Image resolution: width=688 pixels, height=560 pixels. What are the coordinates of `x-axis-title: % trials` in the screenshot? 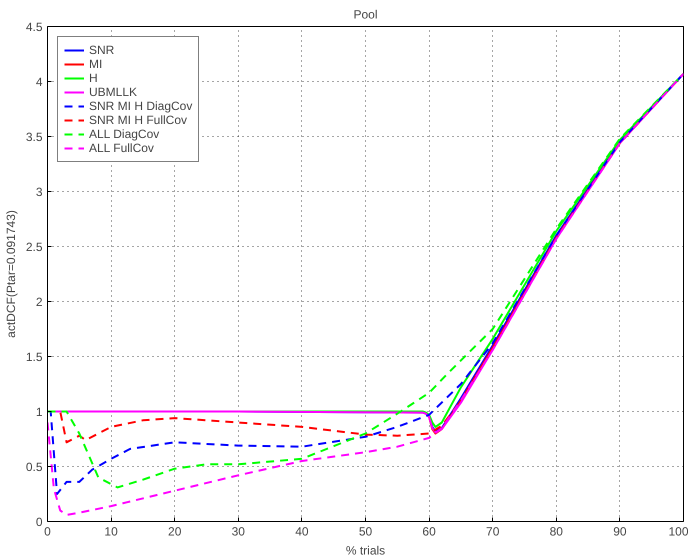 It's located at (366, 551).